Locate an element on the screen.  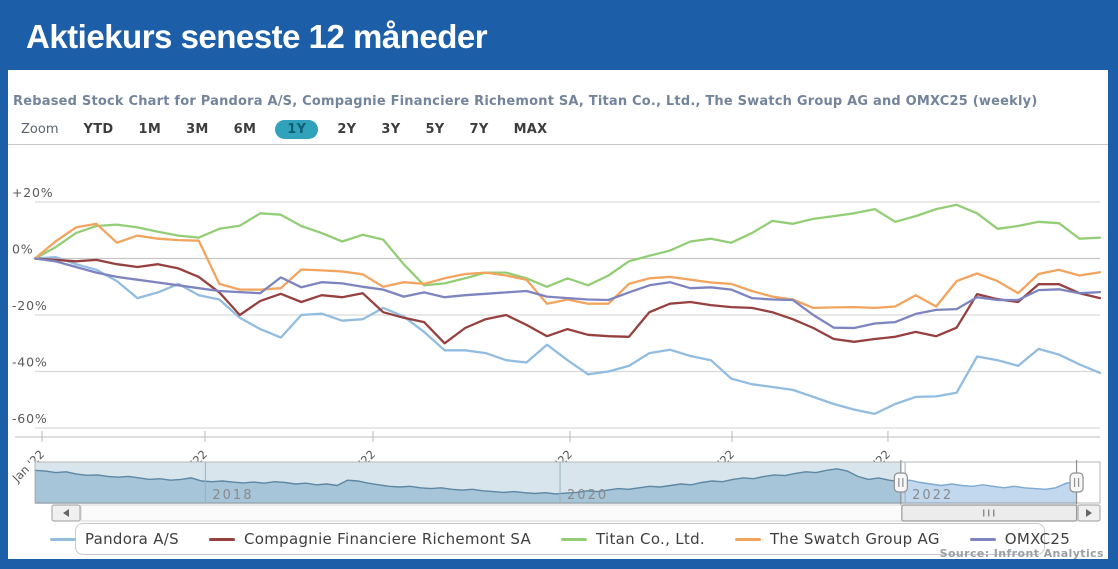
left-arrow-icon is located at coordinates (66, 513).